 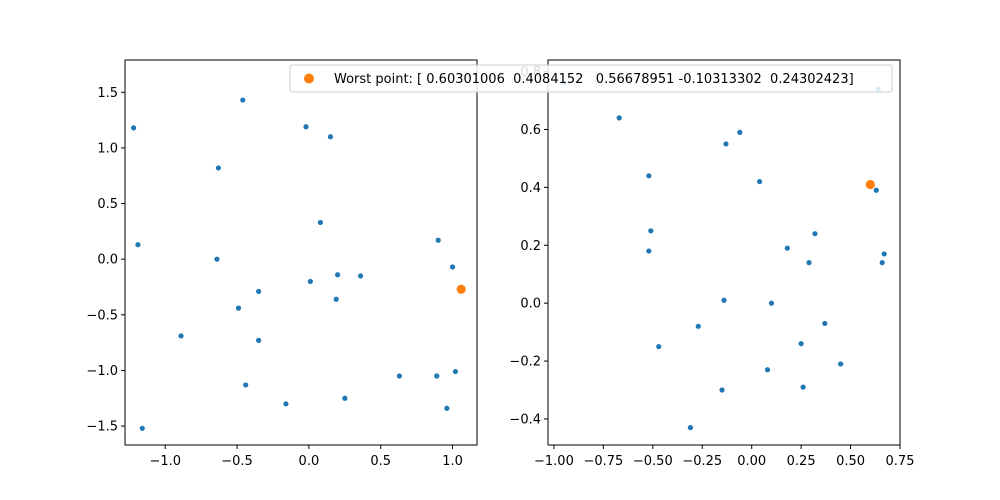 I want to click on x-tick-label: 0.75, so click(x=900, y=461).